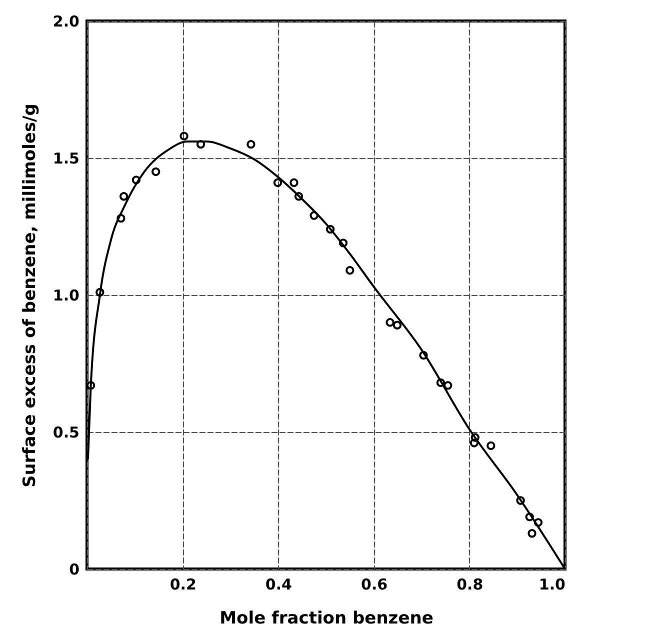 The height and width of the screenshot is (632, 650). What do you see at coordinates (66, 295) in the screenshot?
I see `y-tick-label: 1.0` at bounding box center [66, 295].